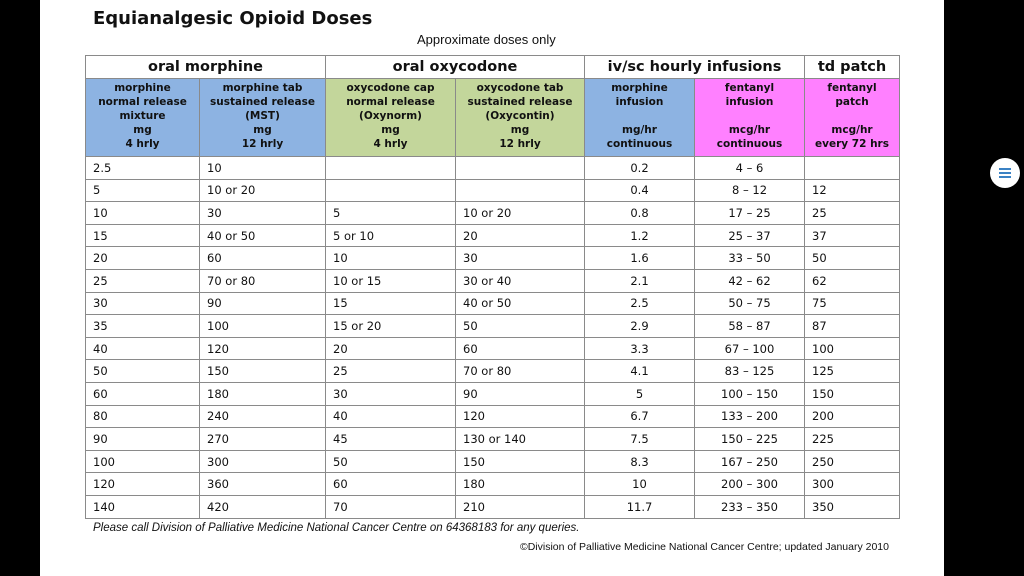  What do you see at coordinates (749, 280) in the screenshot?
I see `table-cell: 42 – 62` at bounding box center [749, 280].